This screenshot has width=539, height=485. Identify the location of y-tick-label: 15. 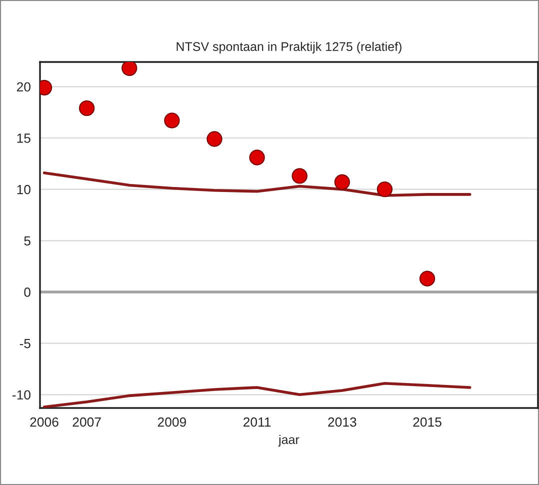
(23, 138).